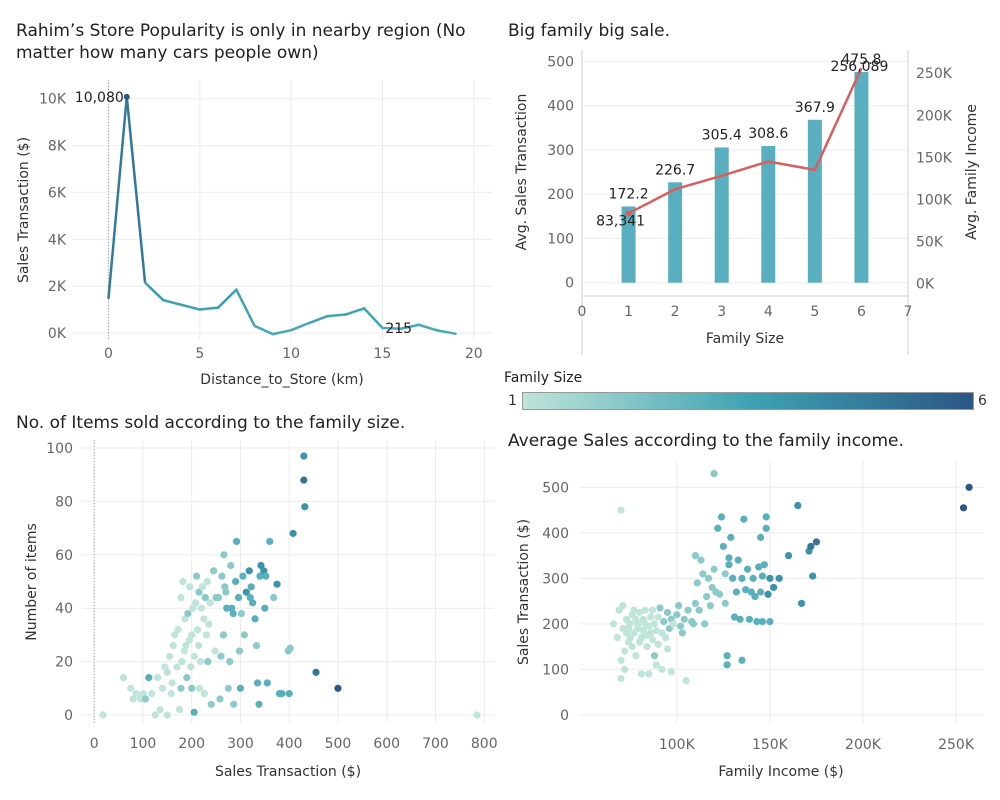 This screenshot has width=1000, height=800. What do you see at coordinates (484, 744) in the screenshot?
I see `x-tick-label: 800` at bounding box center [484, 744].